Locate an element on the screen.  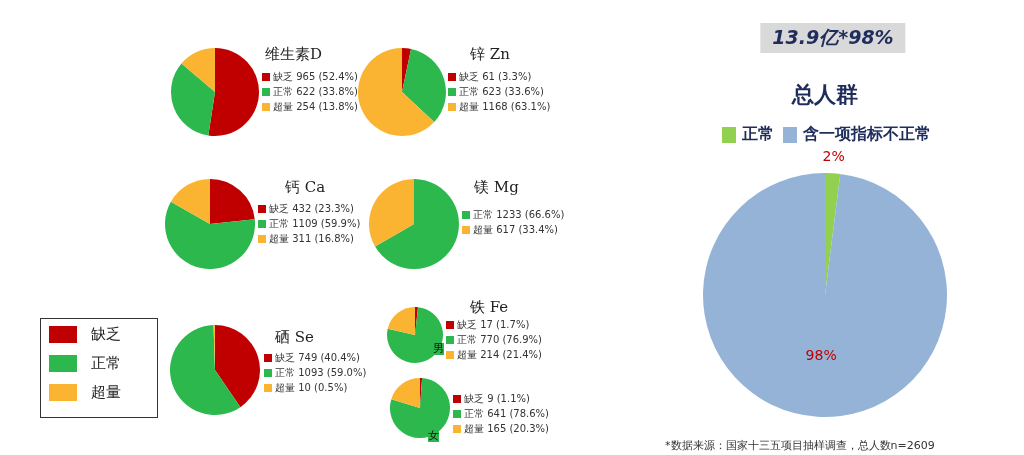
data-label: 98% is located at coordinates (821, 354).